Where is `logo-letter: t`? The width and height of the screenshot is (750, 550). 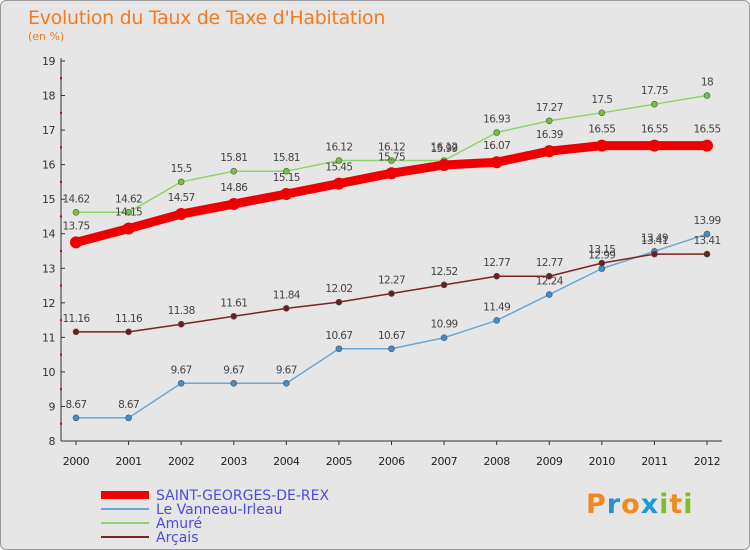 logo-letter: t is located at coordinates (676, 504).